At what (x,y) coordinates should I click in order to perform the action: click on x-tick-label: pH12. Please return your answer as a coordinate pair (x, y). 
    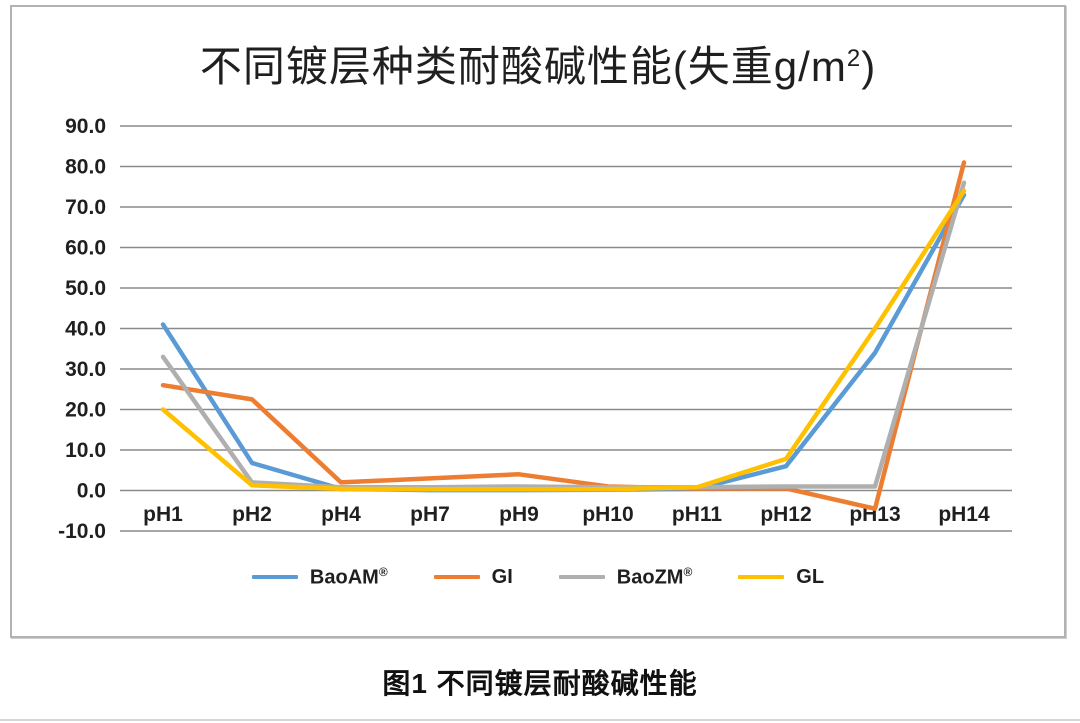
    Looking at the image, I should click on (785, 514).